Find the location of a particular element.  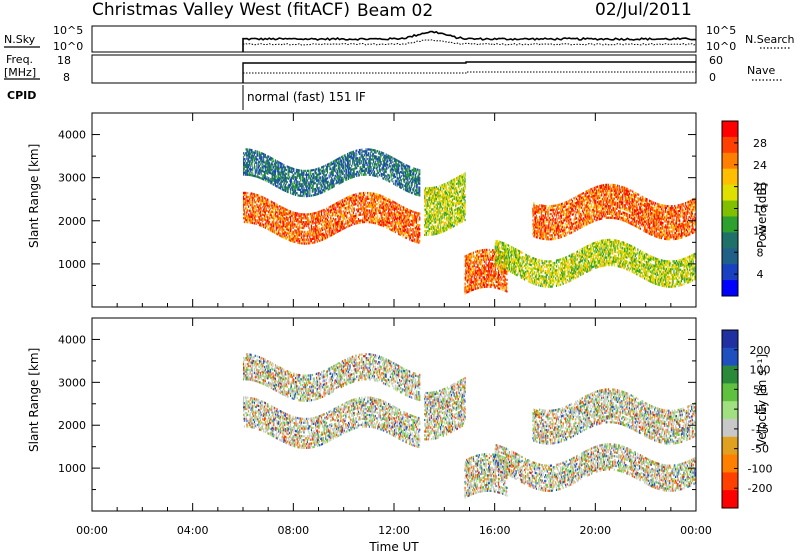

nave-label: Nave is located at coordinates (761, 70).